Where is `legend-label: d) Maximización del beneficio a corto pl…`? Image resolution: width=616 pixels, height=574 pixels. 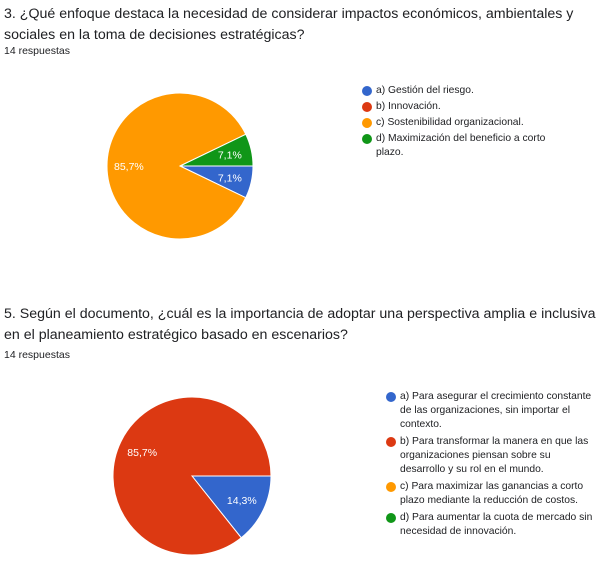 legend-label: d) Maximización del beneficio a corto pl… is located at coordinates (461, 145).